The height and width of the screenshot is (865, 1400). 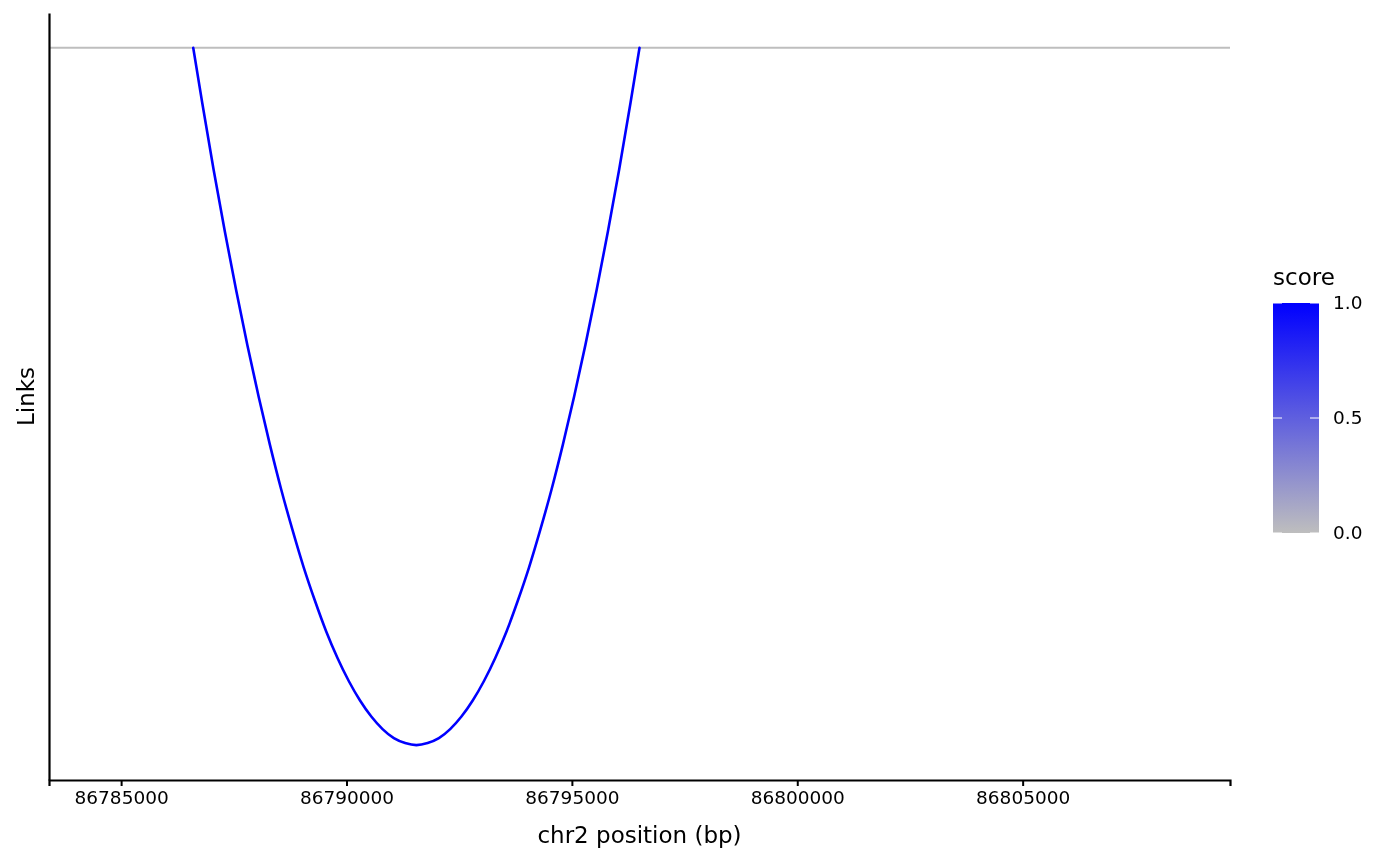 I want to click on x-tick-label: 86805000, so click(x=1023, y=798).